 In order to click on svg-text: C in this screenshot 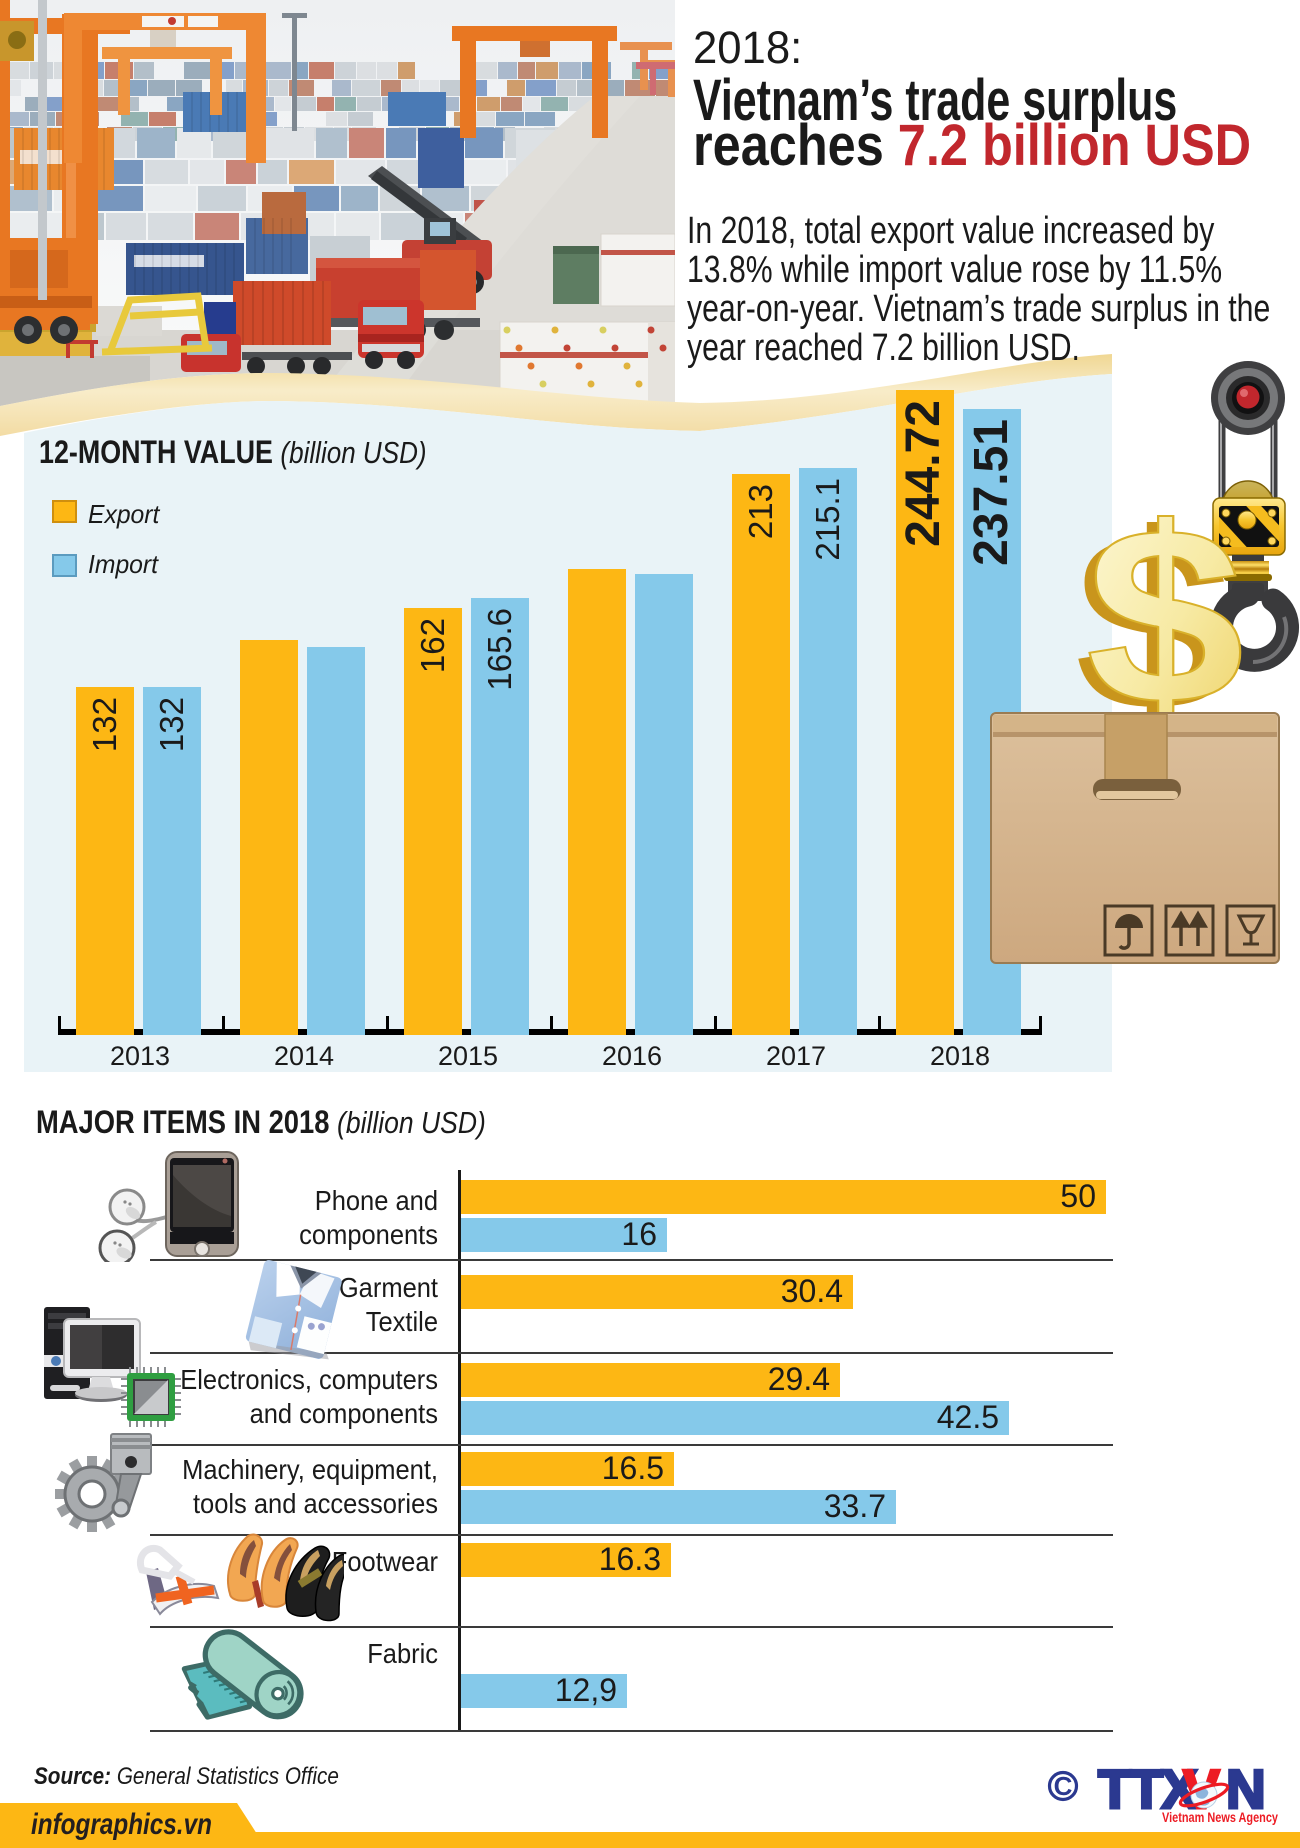, I will do `click(1063, 1786)`.